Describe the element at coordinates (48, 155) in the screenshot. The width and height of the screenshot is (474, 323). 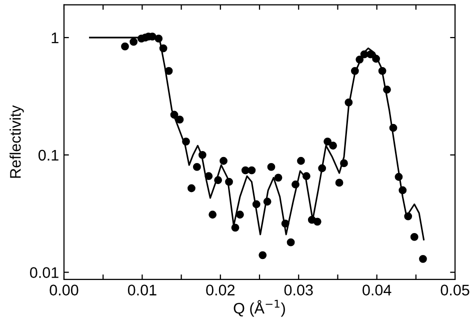
I see `y-tick-label: 0.1` at that location.